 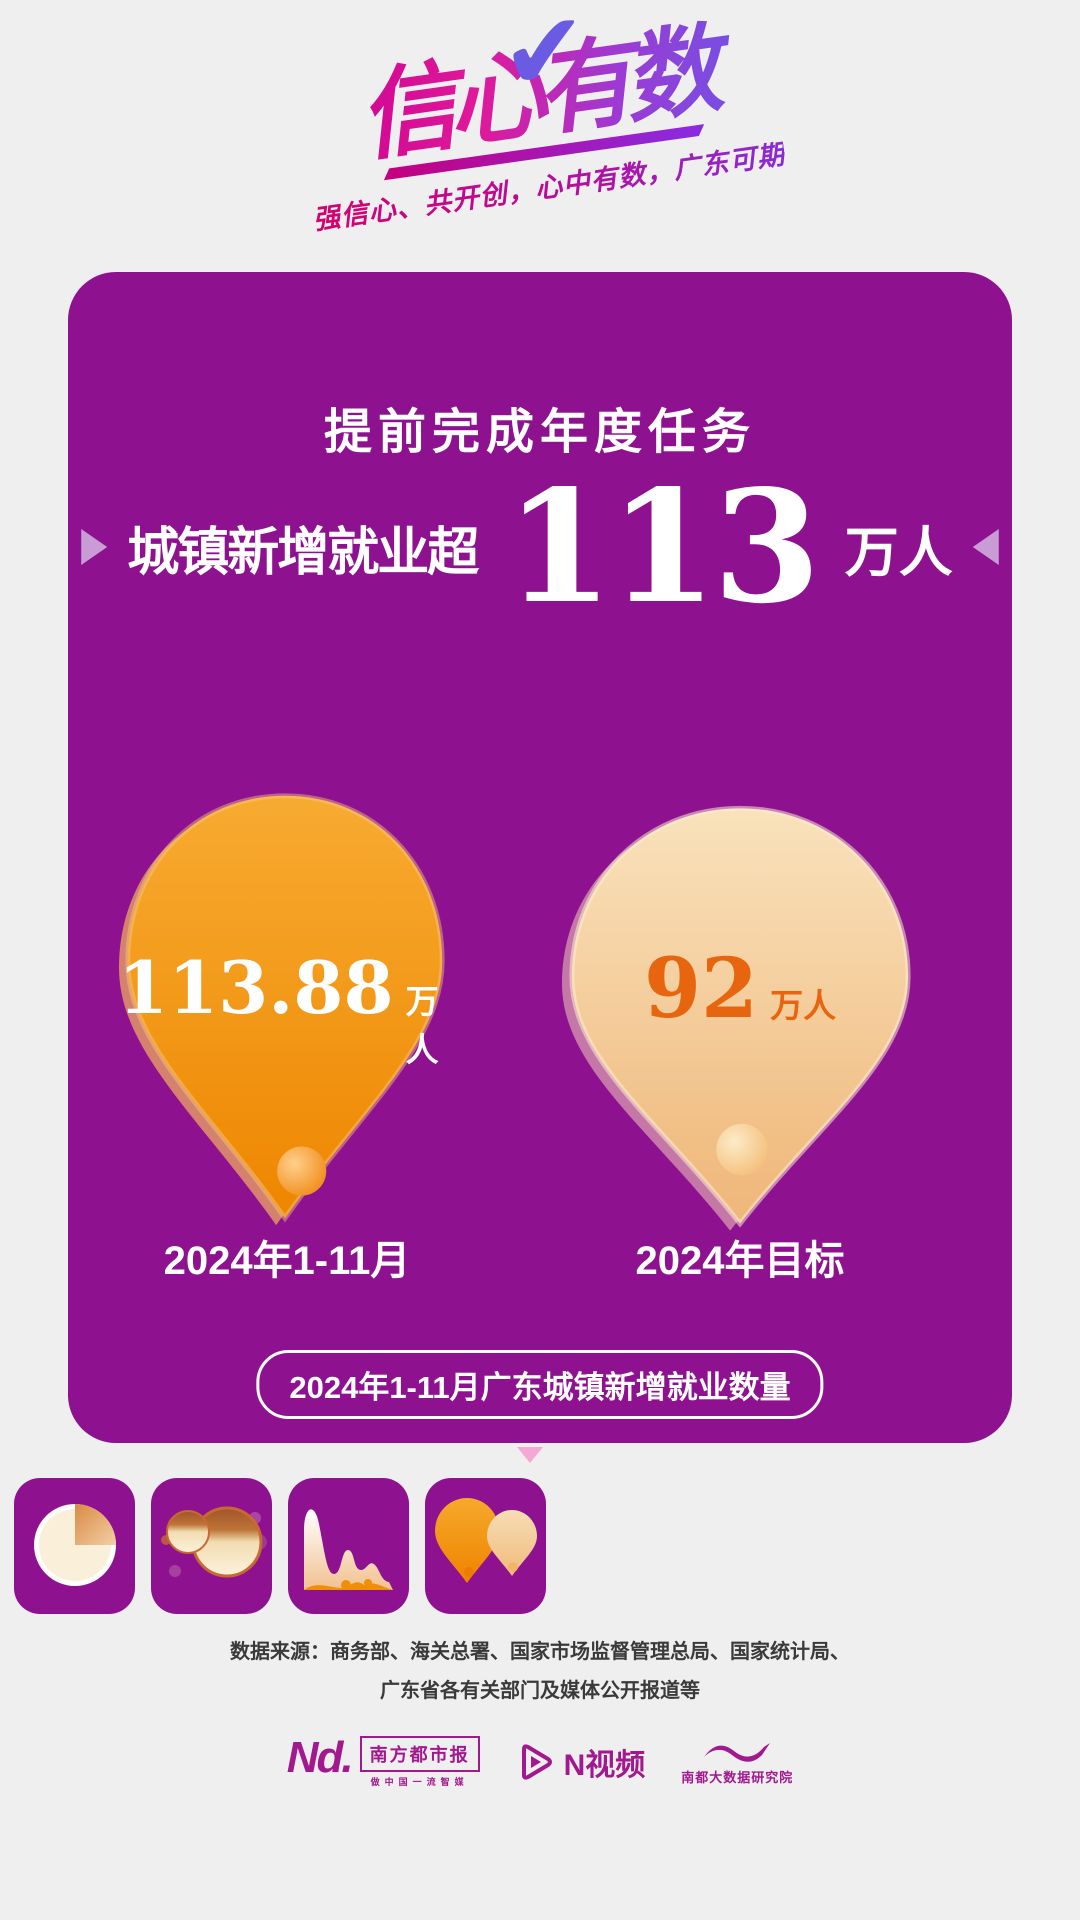 I want to click on thumb-bubble-chart, so click(x=211, y=1546).